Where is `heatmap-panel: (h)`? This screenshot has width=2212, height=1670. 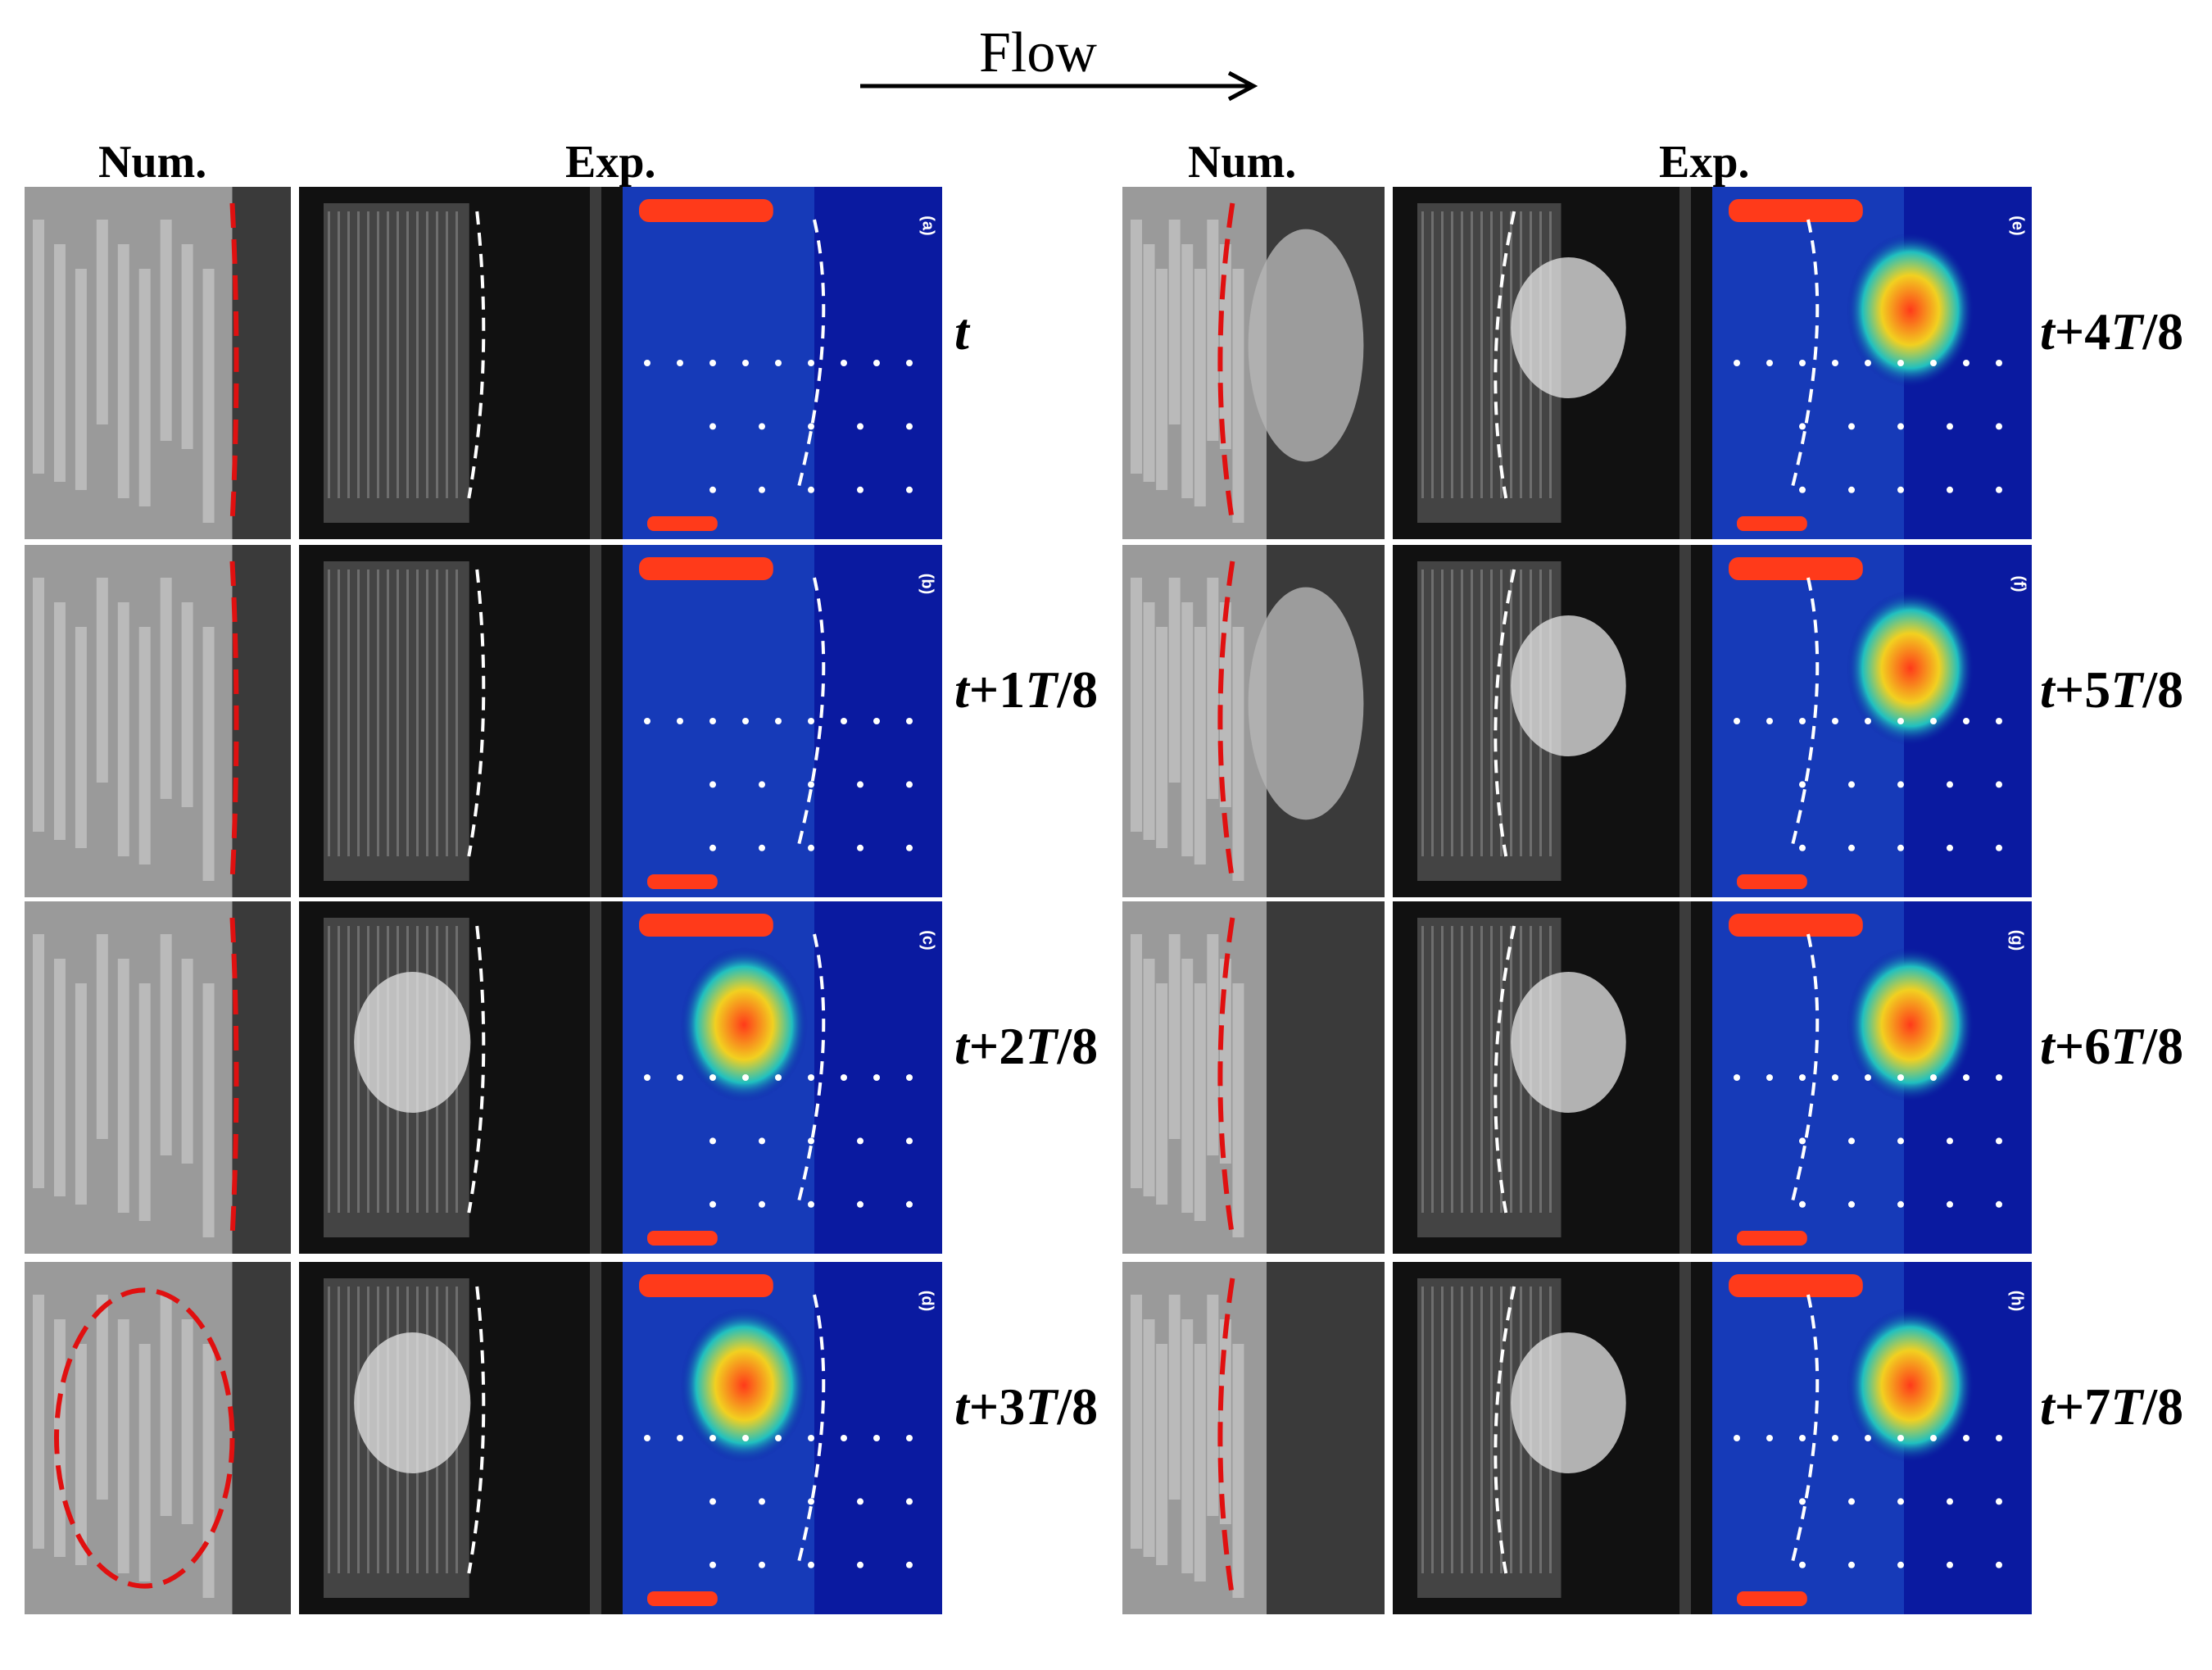 heatmap-panel: (h) is located at coordinates (1872, 1438).